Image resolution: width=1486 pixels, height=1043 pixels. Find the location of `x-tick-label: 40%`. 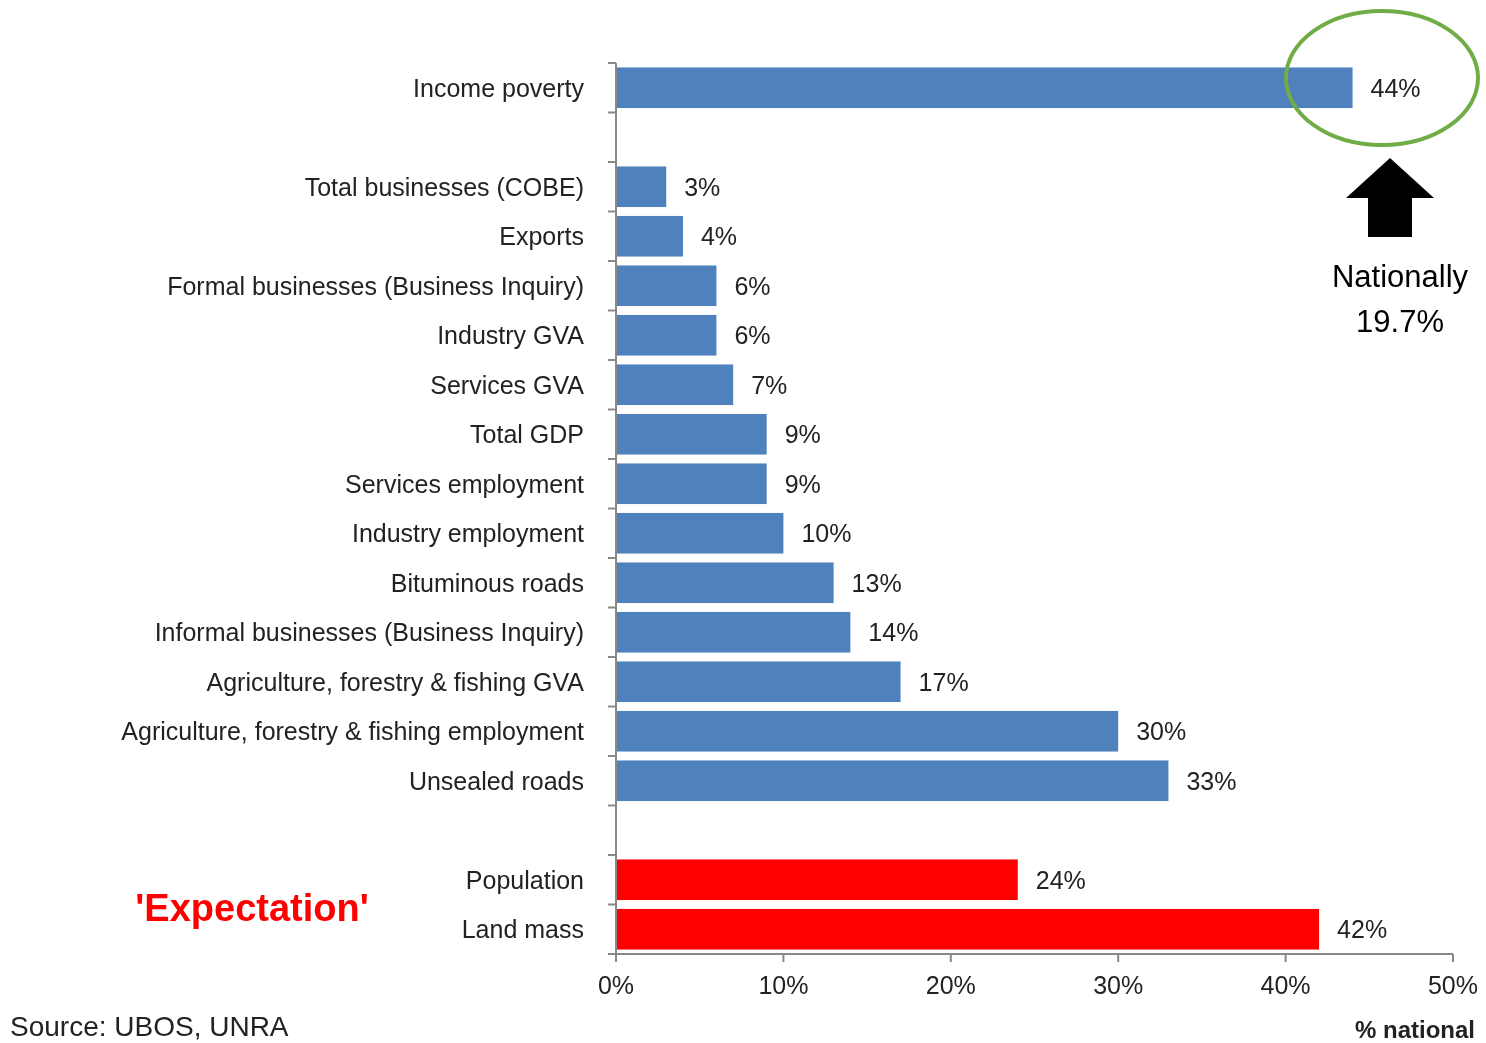

x-tick-label: 40% is located at coordinates (1285, 985).